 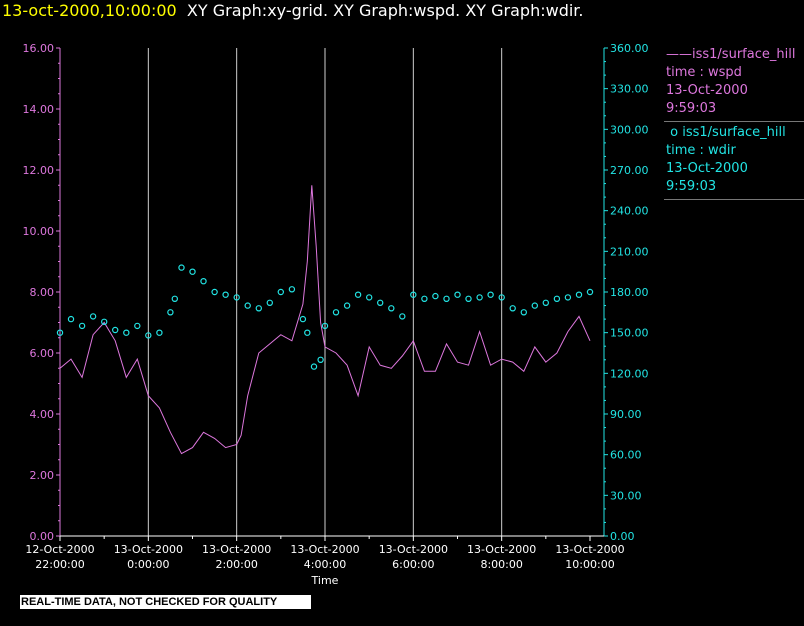 What do you see at coordinates (42, 536) in the screenshot?
I see `left-tick-label: 0.00` at bounding box center [42, 536].